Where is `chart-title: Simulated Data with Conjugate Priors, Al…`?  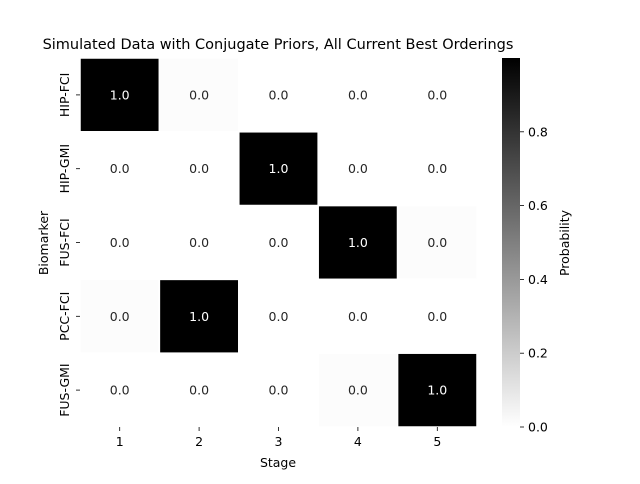
chart-title: Simulated Data with Conjugate Priors, Al… is located at coordinates (278, 45).